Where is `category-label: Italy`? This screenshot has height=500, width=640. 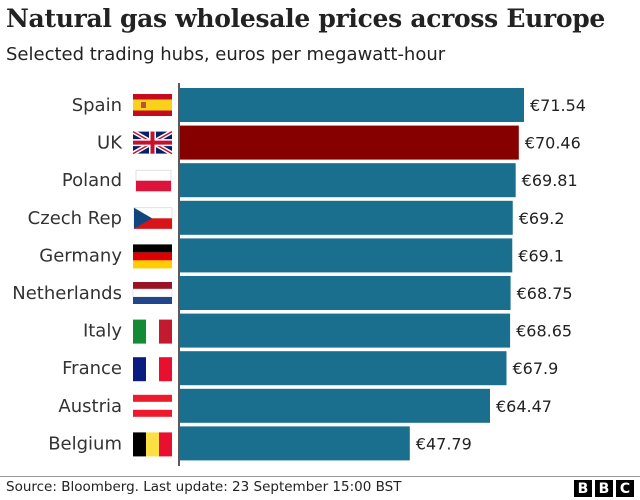 category-label: Italy is located at coordinates (102, 331).